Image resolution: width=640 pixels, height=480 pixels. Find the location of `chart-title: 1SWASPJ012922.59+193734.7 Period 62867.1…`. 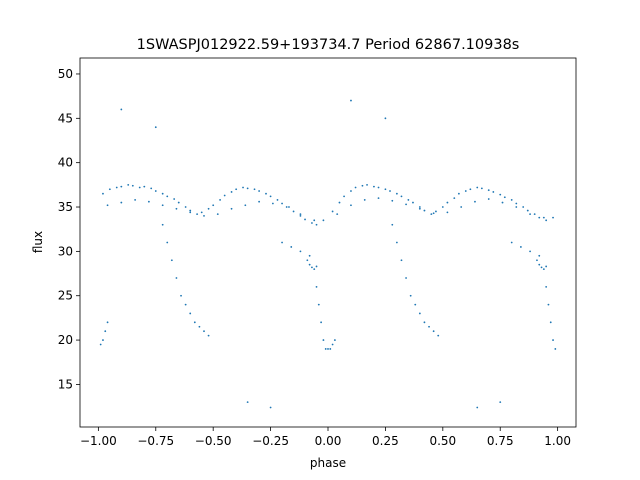

chart-title: 1SWASPJ012922.59+193734.7 Period 62867.1… is located at coordinates (328, 45).